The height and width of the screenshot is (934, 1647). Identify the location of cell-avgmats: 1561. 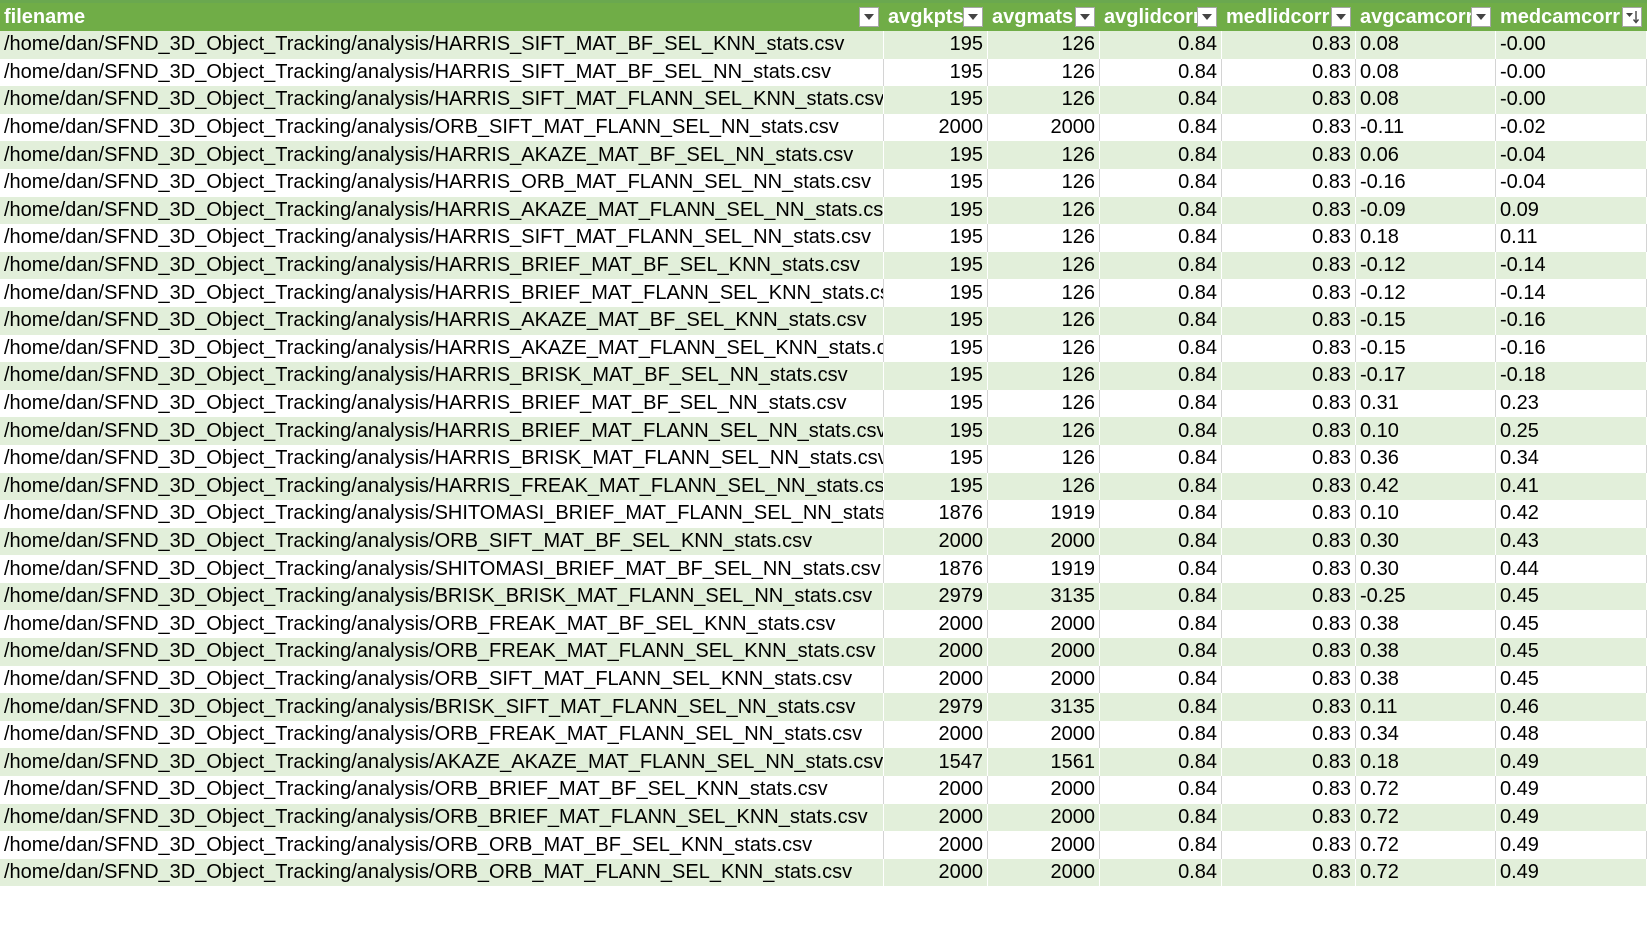
(1044, 762).